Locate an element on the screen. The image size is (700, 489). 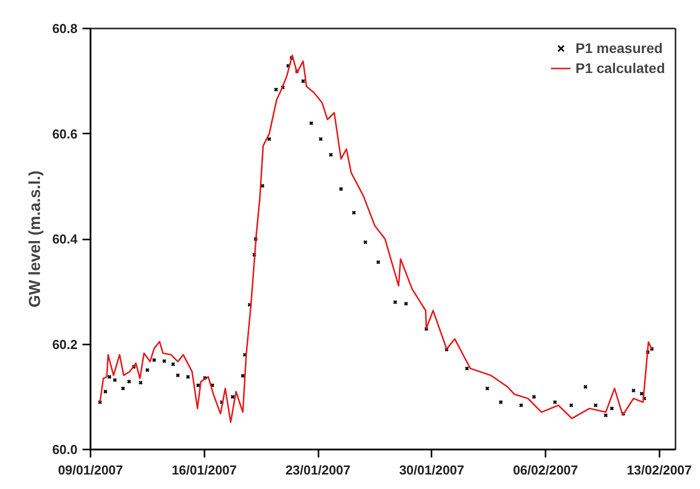
y-tick-label: 60.4 is located at coordinates (65, 239).